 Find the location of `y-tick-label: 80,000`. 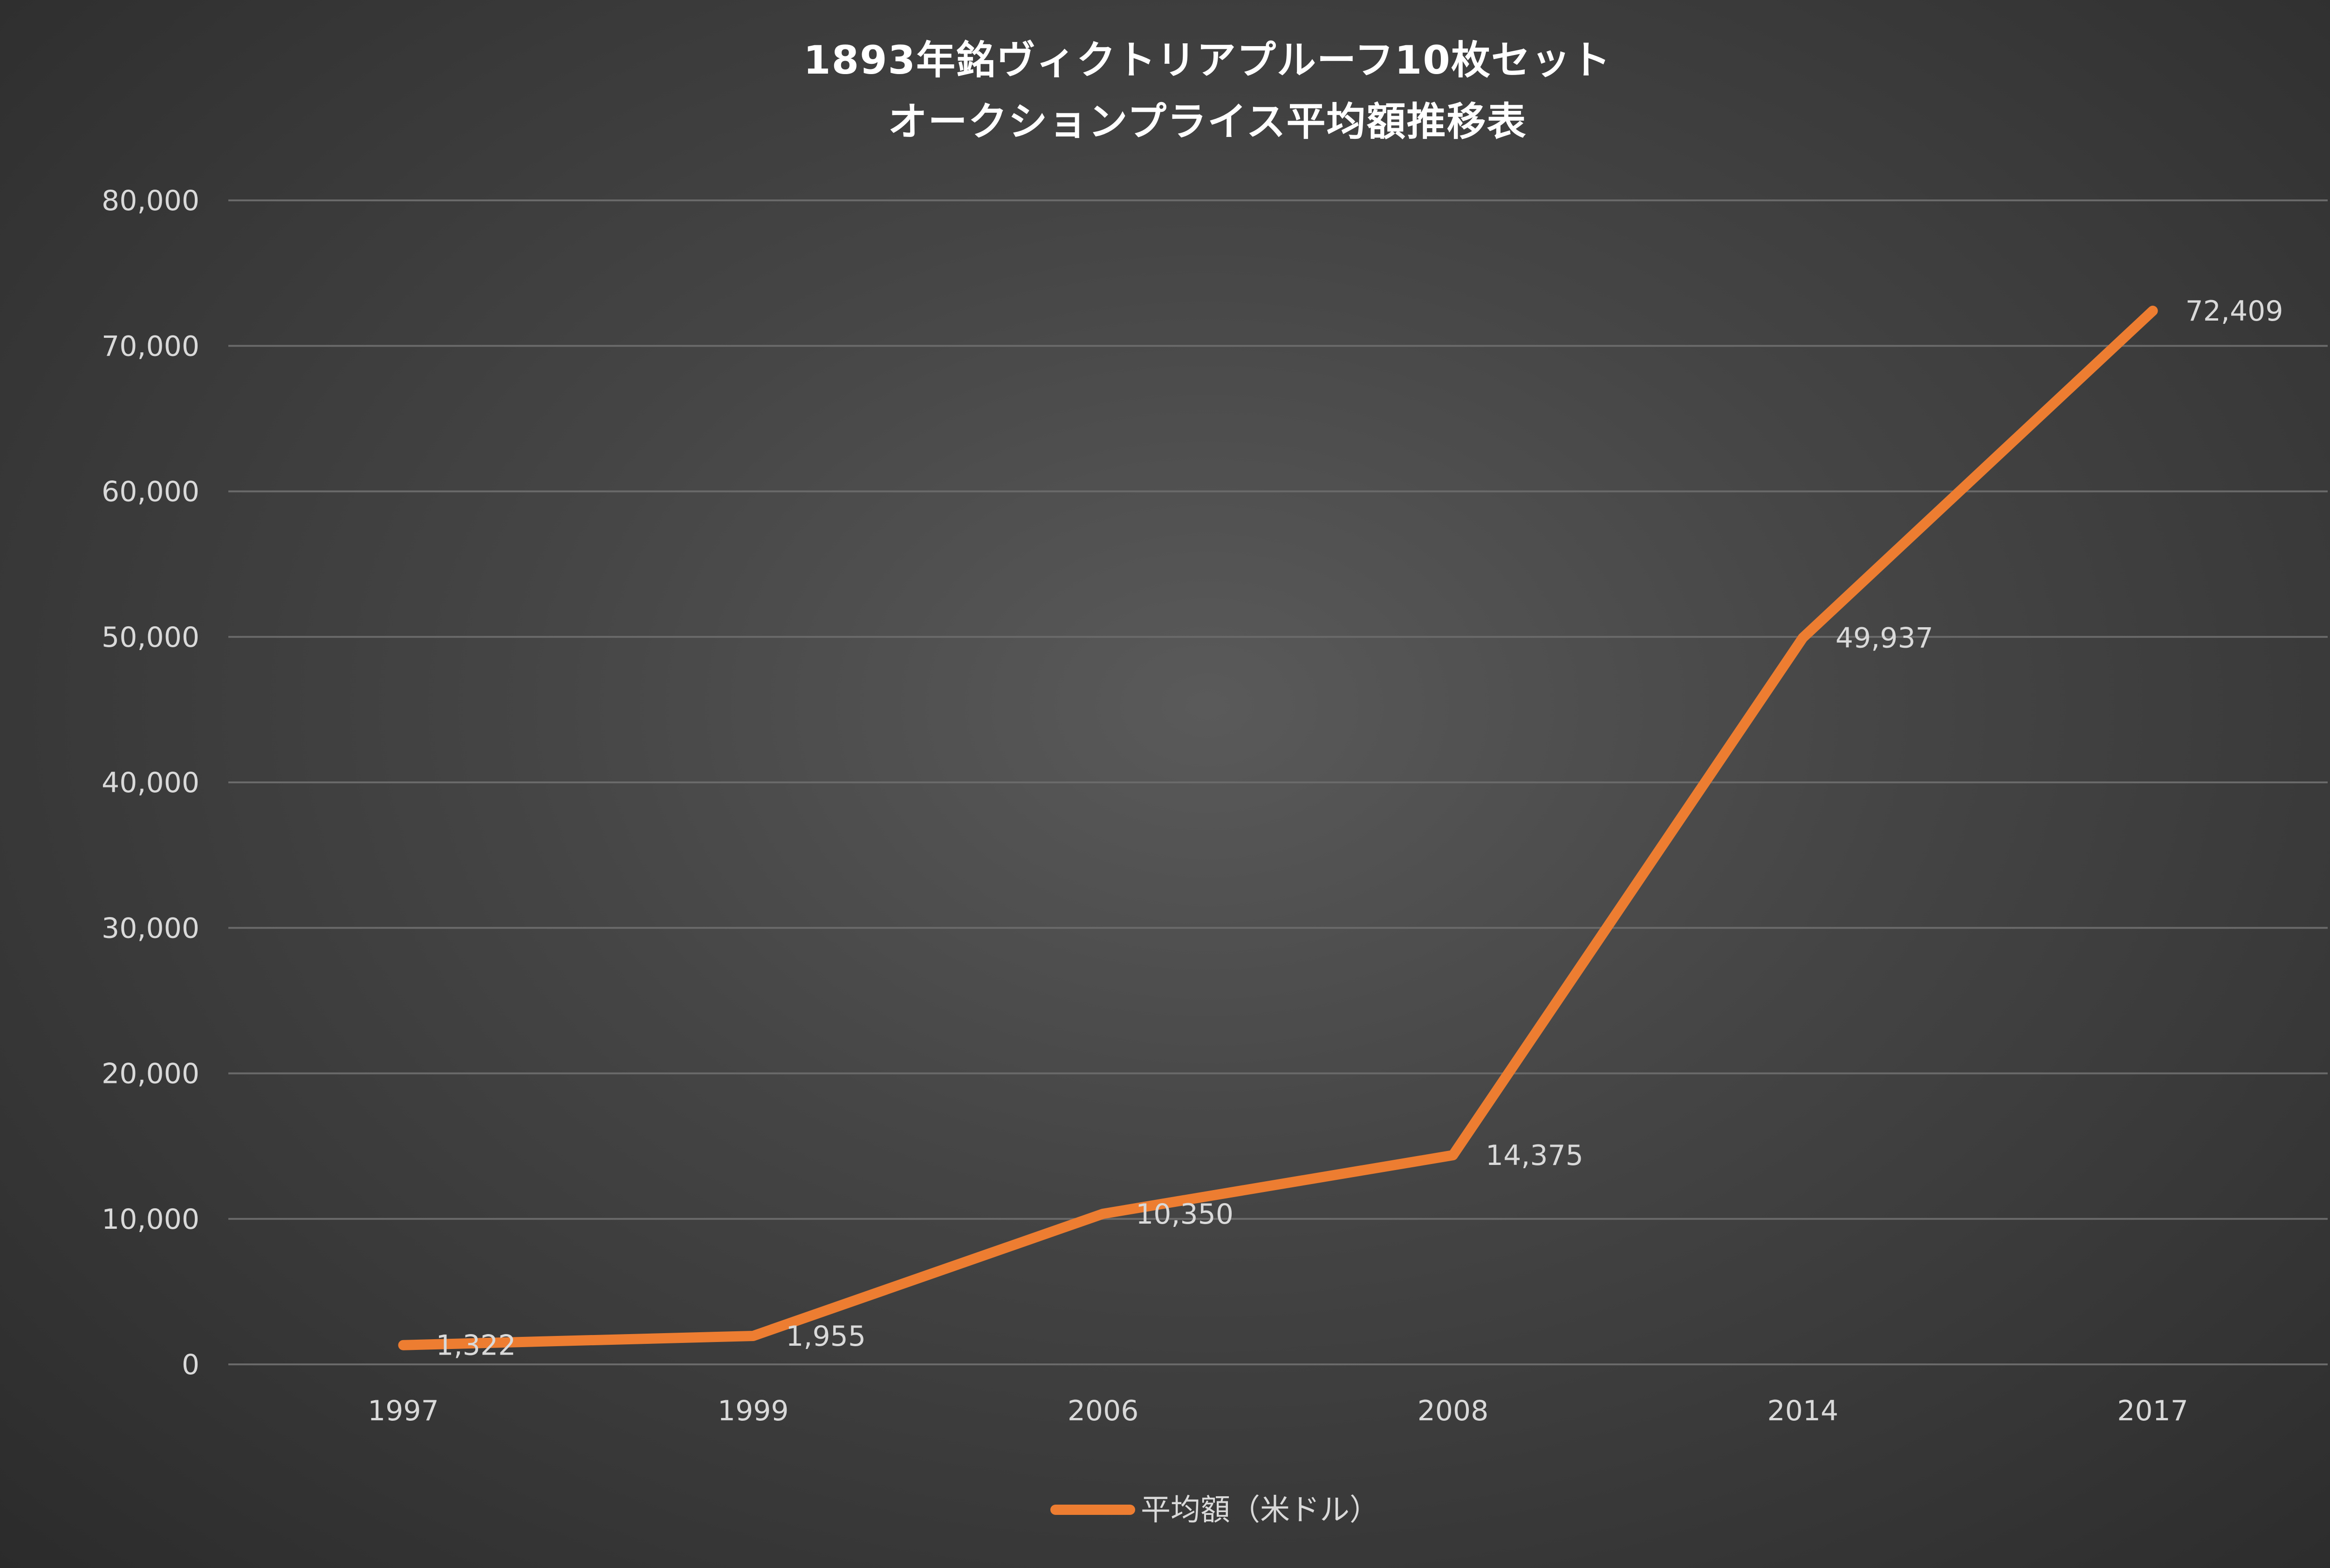

y-tick-label: 80,000 is located at coordinates (150, 201).